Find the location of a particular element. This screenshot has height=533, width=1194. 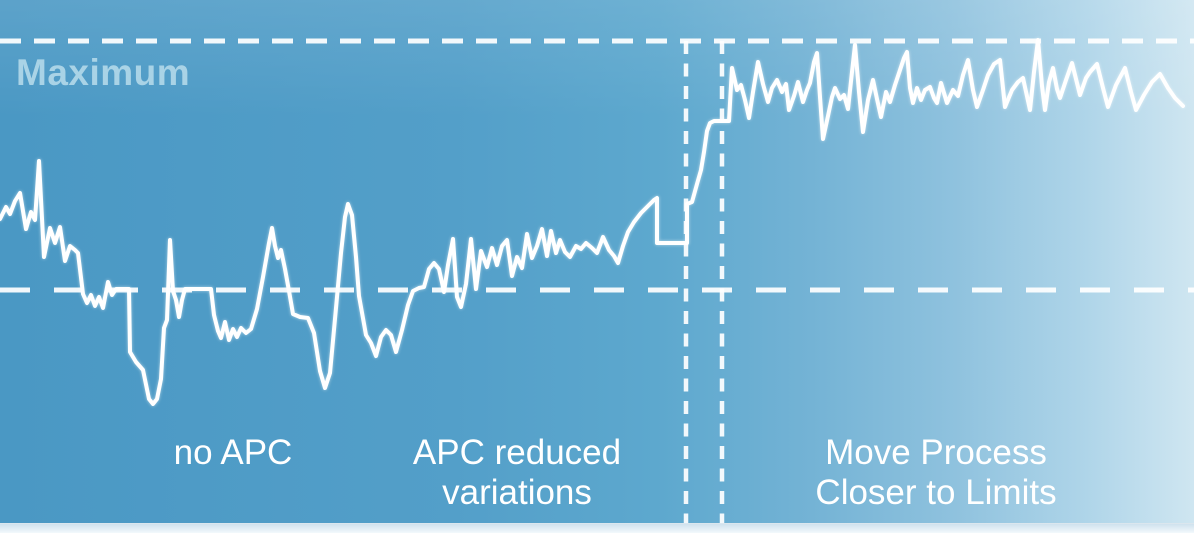

bottom-strip is located at coordinates (597, 528).